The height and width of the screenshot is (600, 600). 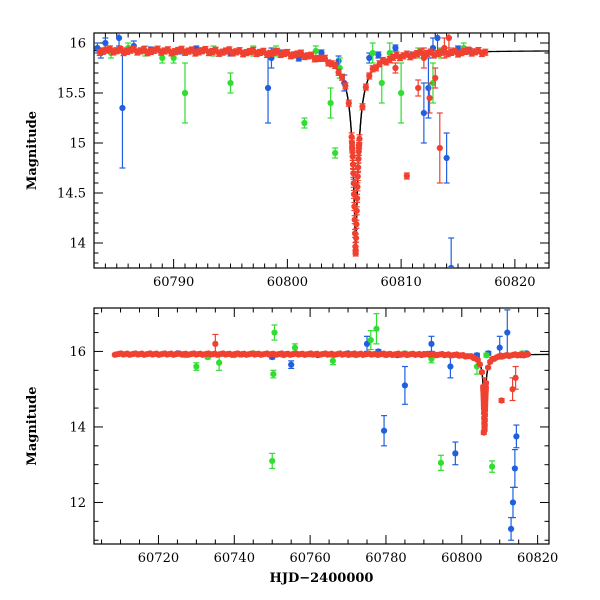 What do you see at coordinates (514, 282) in the screenshot?
I see `x-tick-label: 60820` at bounding box center [514, 282].